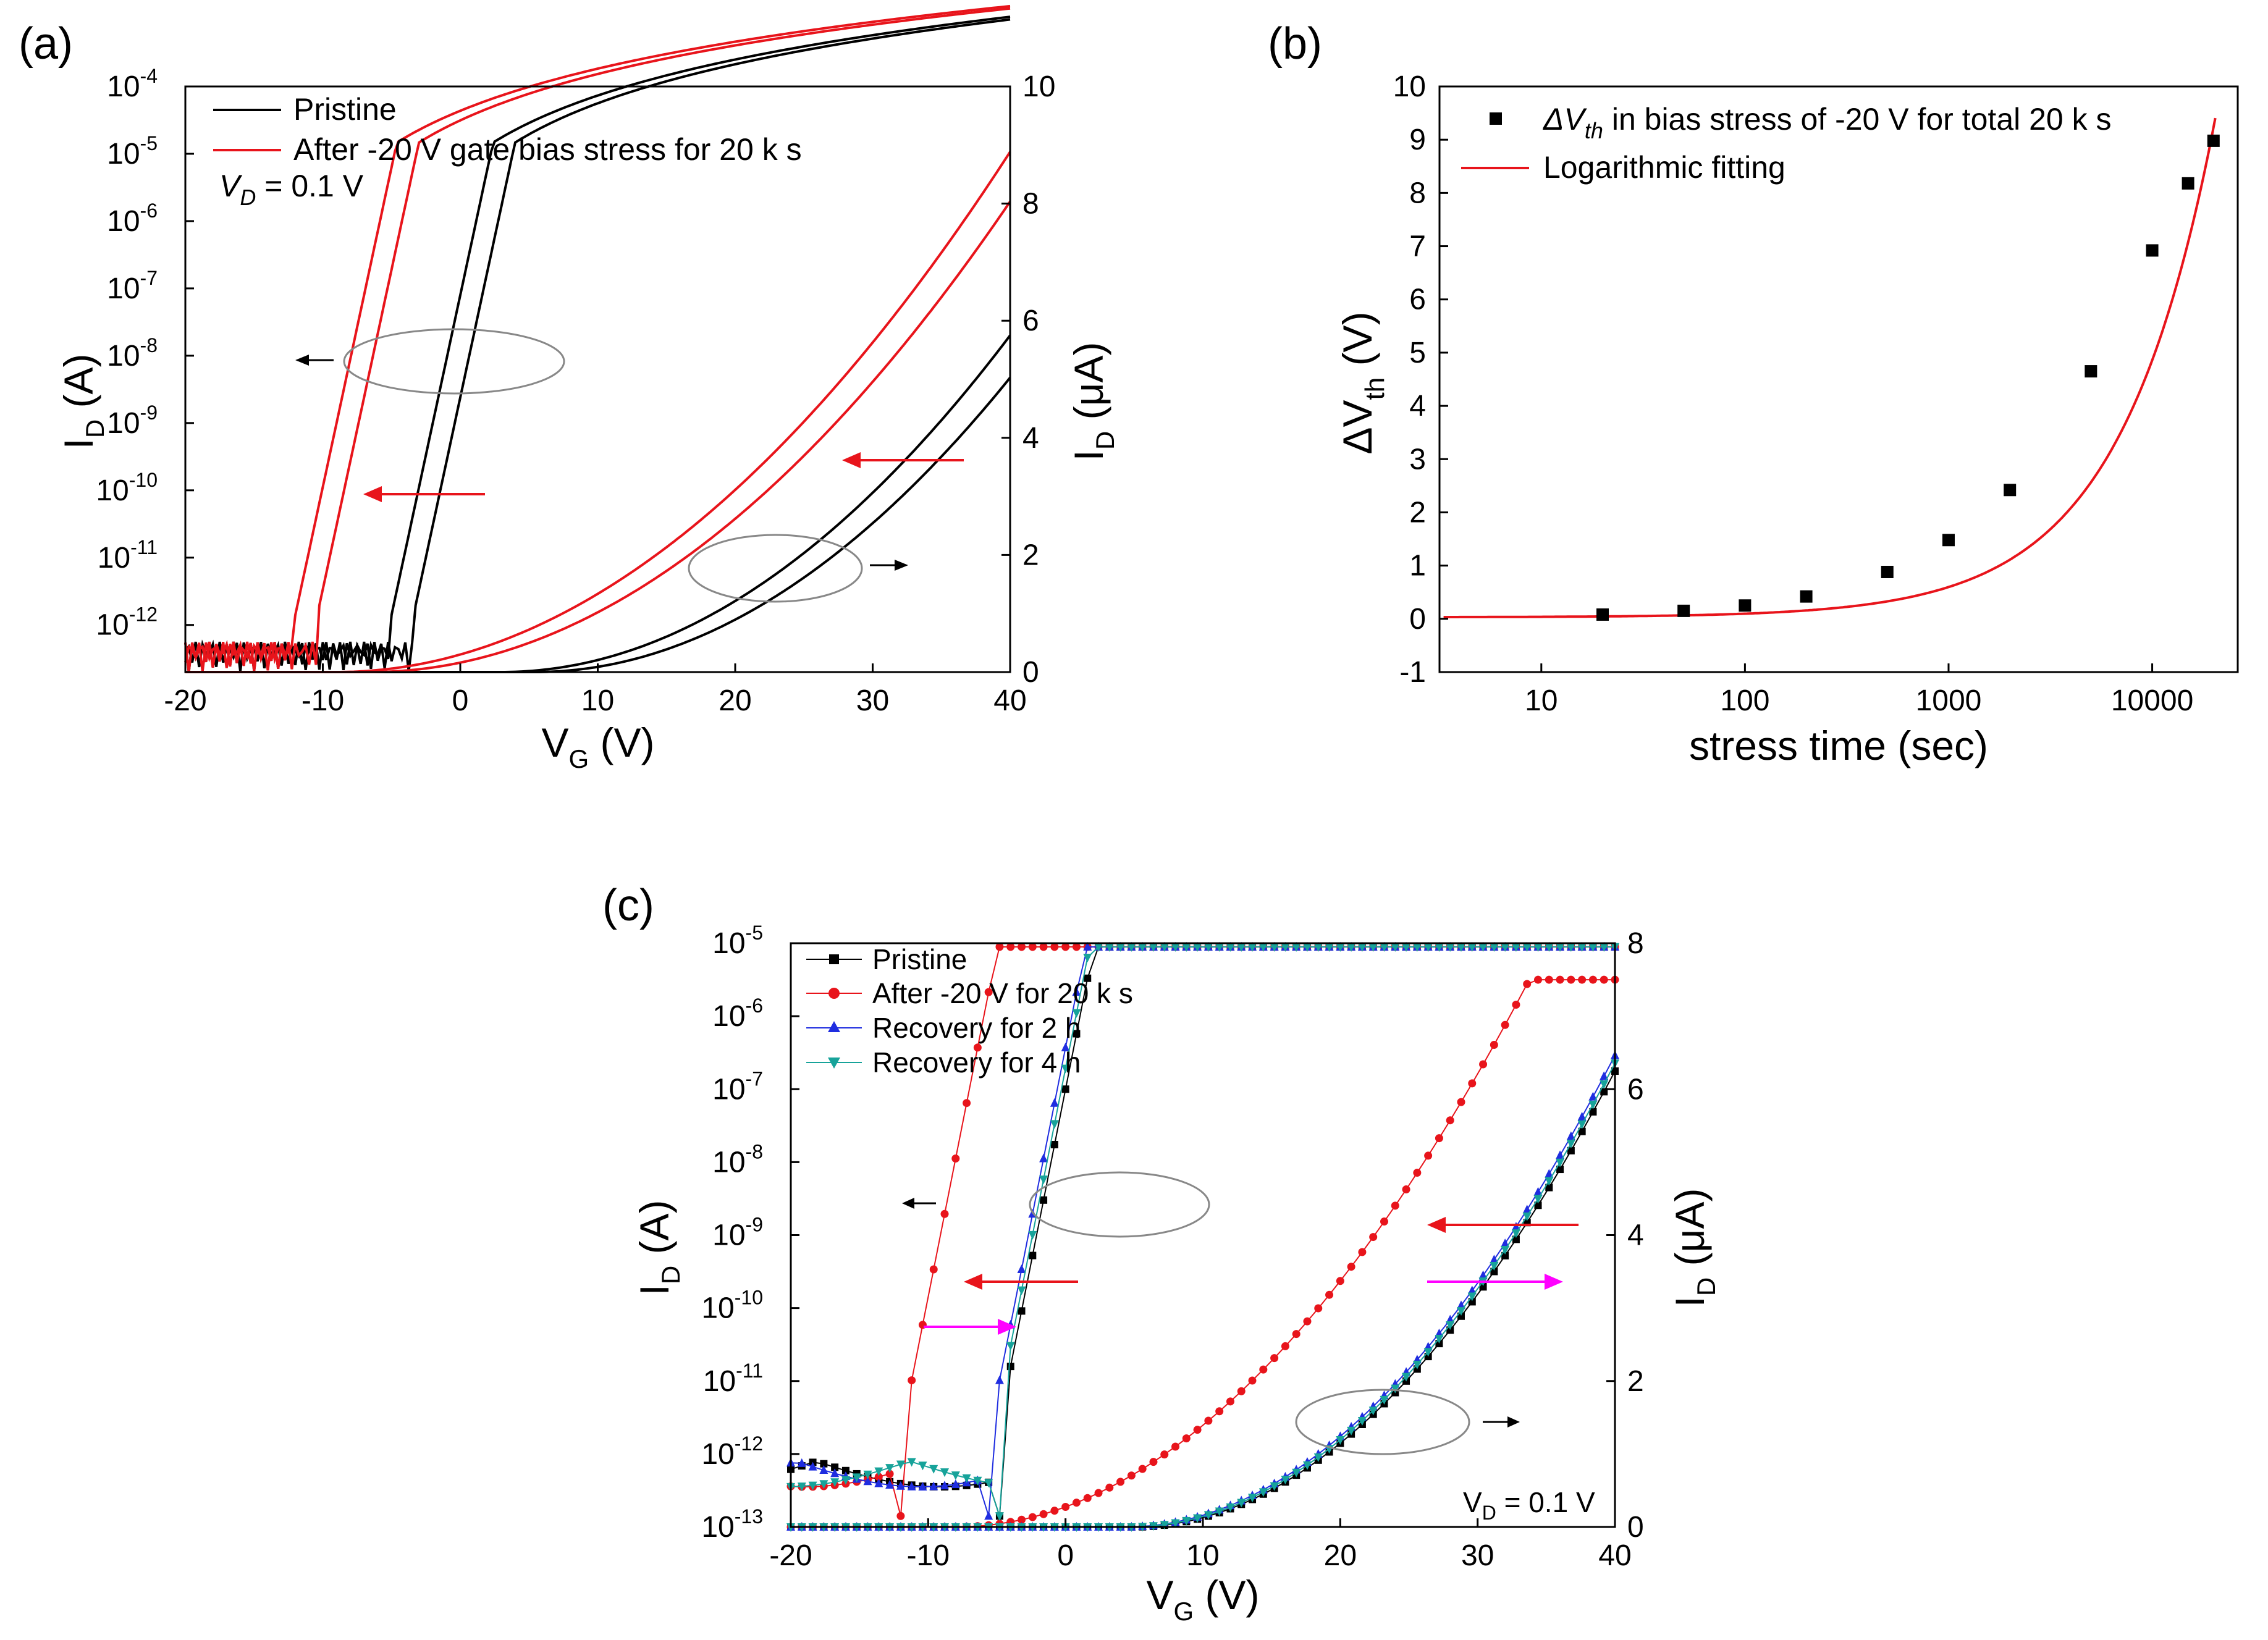 This screenshot has height=1640, width=2268. What do you see at coordinates (919, 959) in the screenshot?
I see `legend-label-pristine-c: Pristine` at bounding box center [919, 959].